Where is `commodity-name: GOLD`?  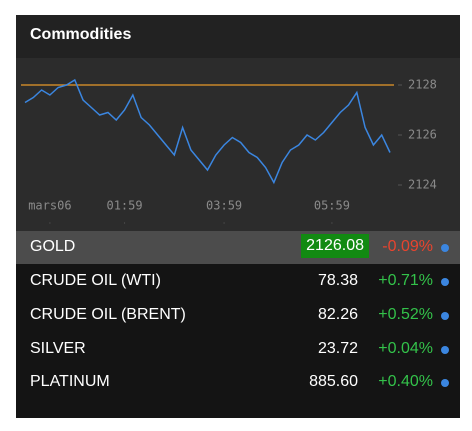 commodity-name: GOLD is located at coordinates (53, 246).